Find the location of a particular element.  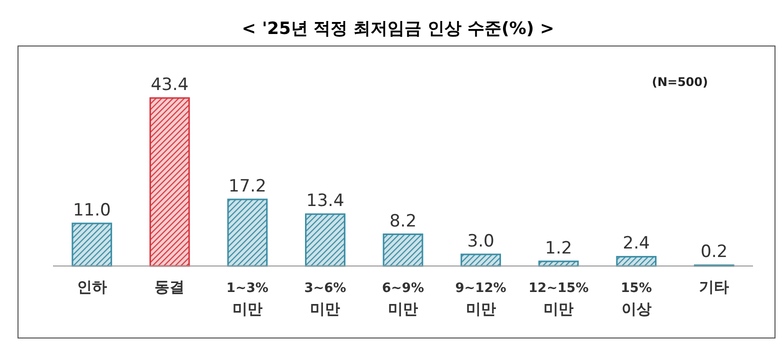

data-label: 3.0 is located at coordinates (480, 241).